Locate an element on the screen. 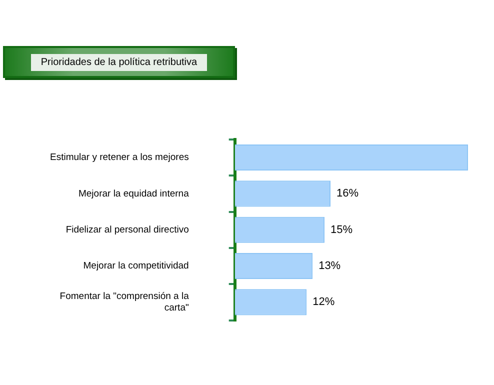  data-label: 12% is located at coordinates (323, 302).